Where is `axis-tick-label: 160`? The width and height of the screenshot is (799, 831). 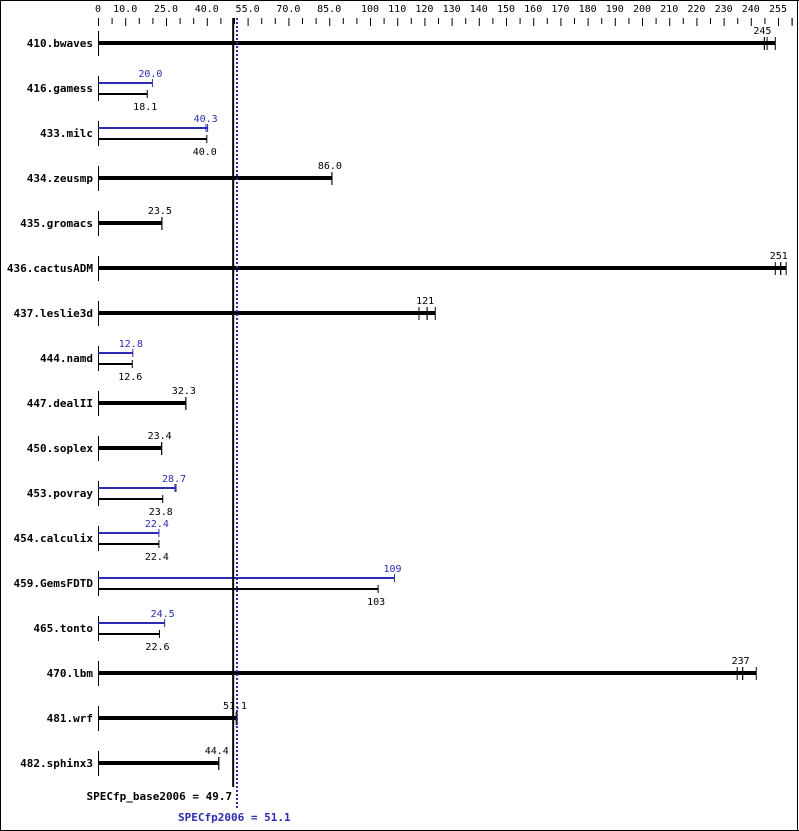 axis-tick-label: 160 is located at coordinates (533, 9).